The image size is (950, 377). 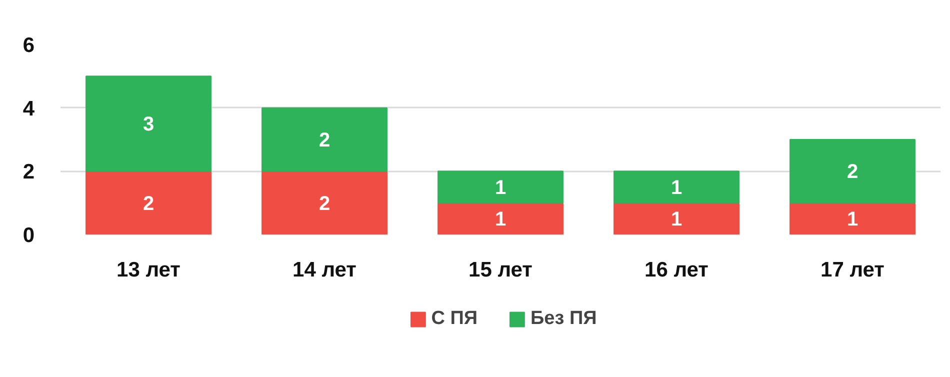 I want to click on data-label: 3, so click(x=148, y=125).